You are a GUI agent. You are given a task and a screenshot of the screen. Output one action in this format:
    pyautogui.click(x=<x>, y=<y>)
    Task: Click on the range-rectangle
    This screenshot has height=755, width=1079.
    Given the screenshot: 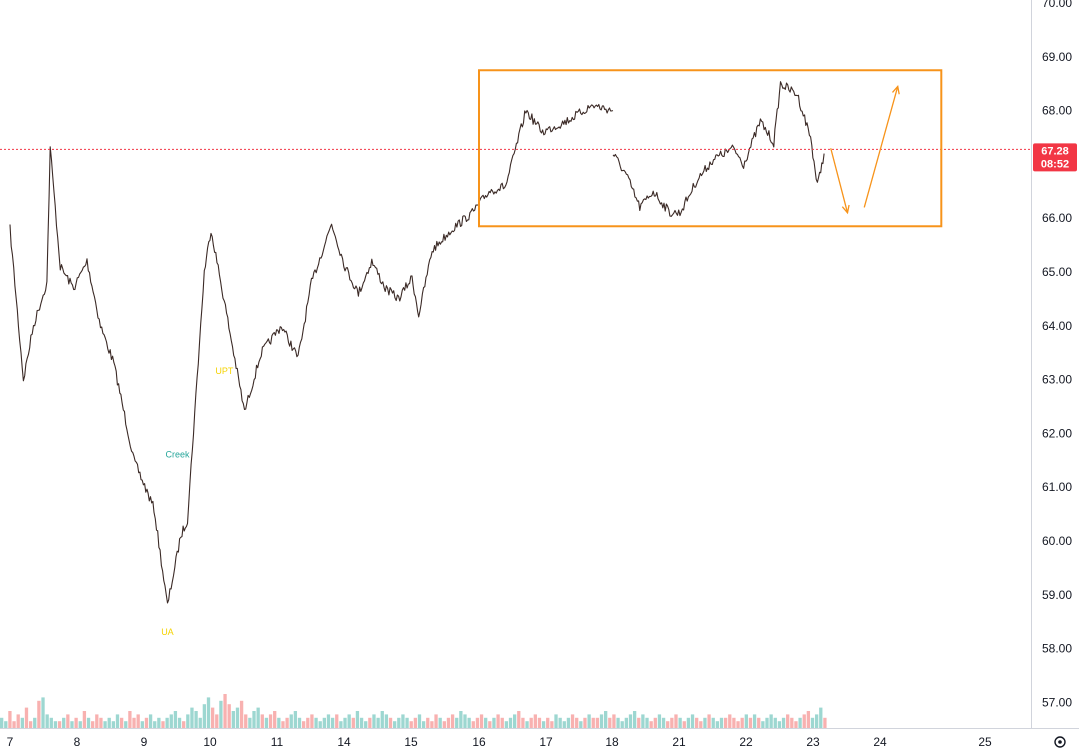 What is the action you would take?
    pyautogui.click(x=710, y=148)
    